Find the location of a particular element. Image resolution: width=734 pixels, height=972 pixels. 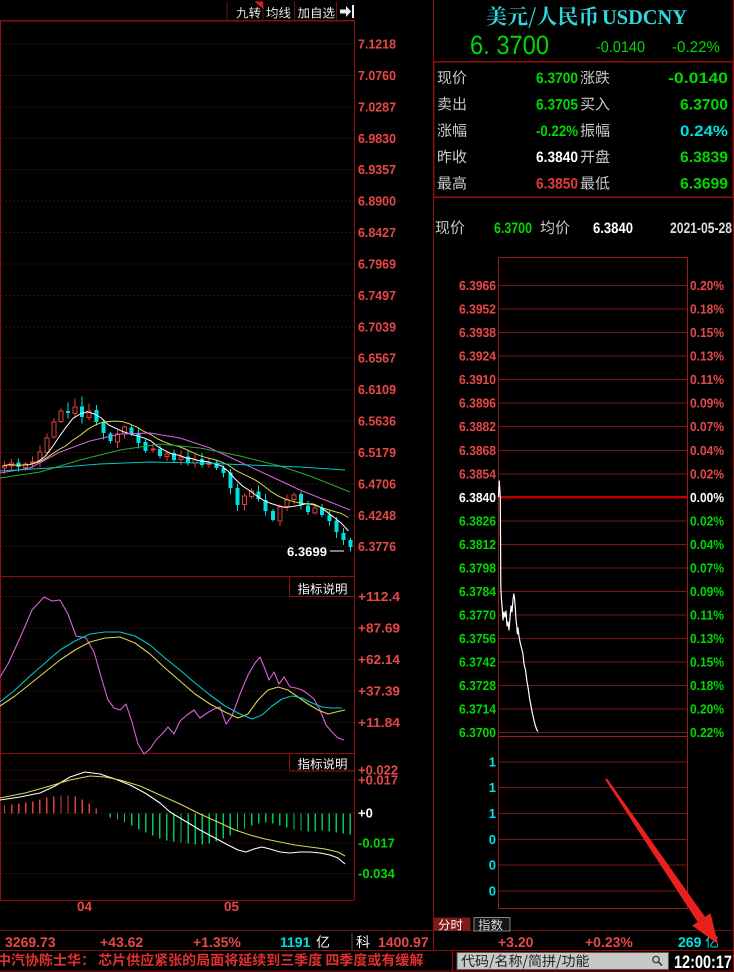

svg-text: 6.3798 is located at coordinates (477, 567).